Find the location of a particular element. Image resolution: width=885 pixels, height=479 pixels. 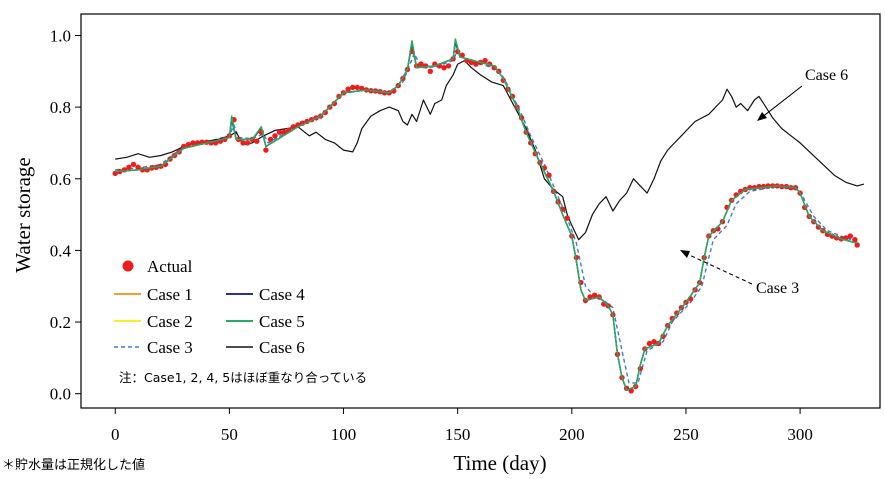

legend-case2-label: Case 2 is located at coordinates (170, 321).